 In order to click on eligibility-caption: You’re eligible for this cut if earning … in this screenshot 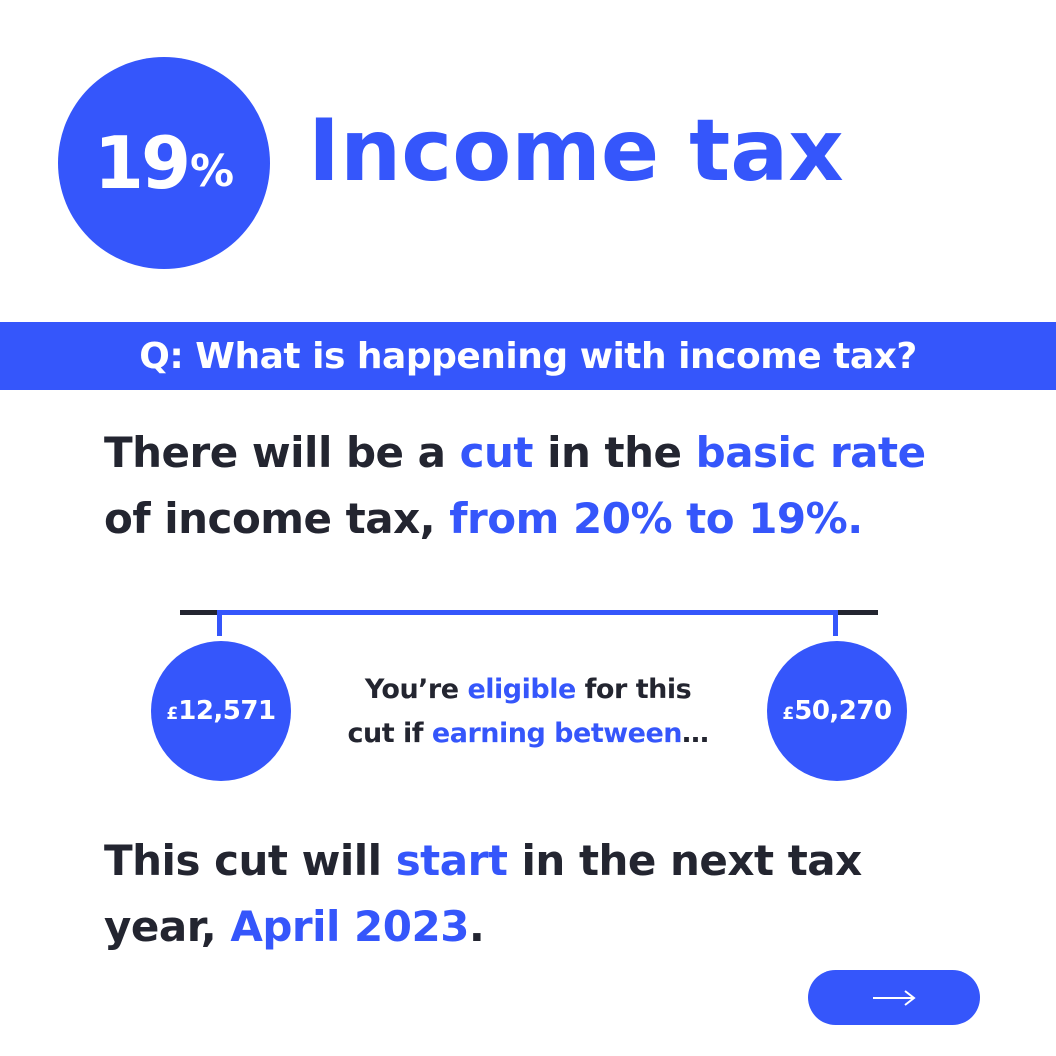, I will do `click(528, 712)`.